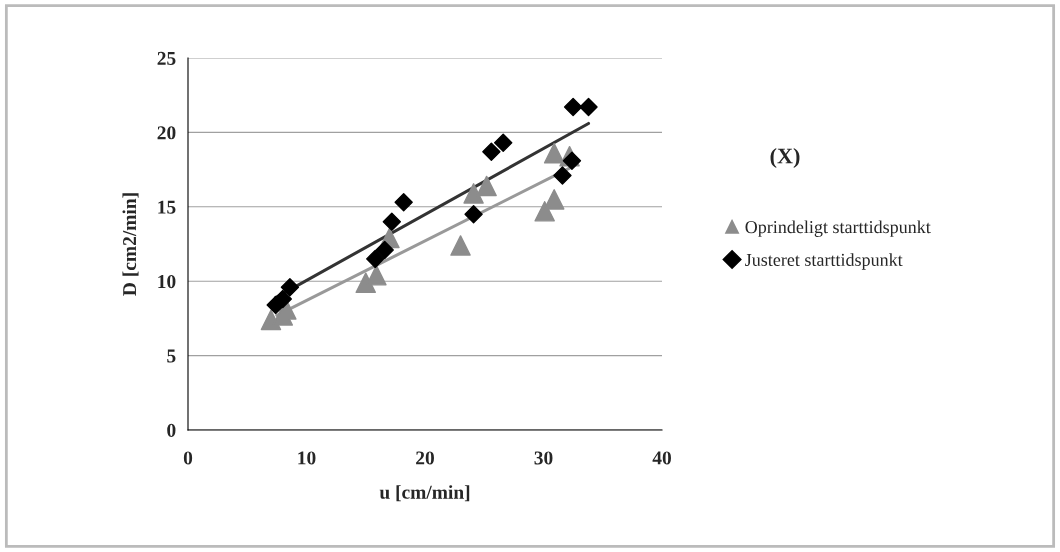 Image resolution: width=1060 pixels, height=552 pixels. What do you see at coordinates (166, 58) in the screenshot?
I see `y-tick-label: 25` at bounding box center [166, 58].